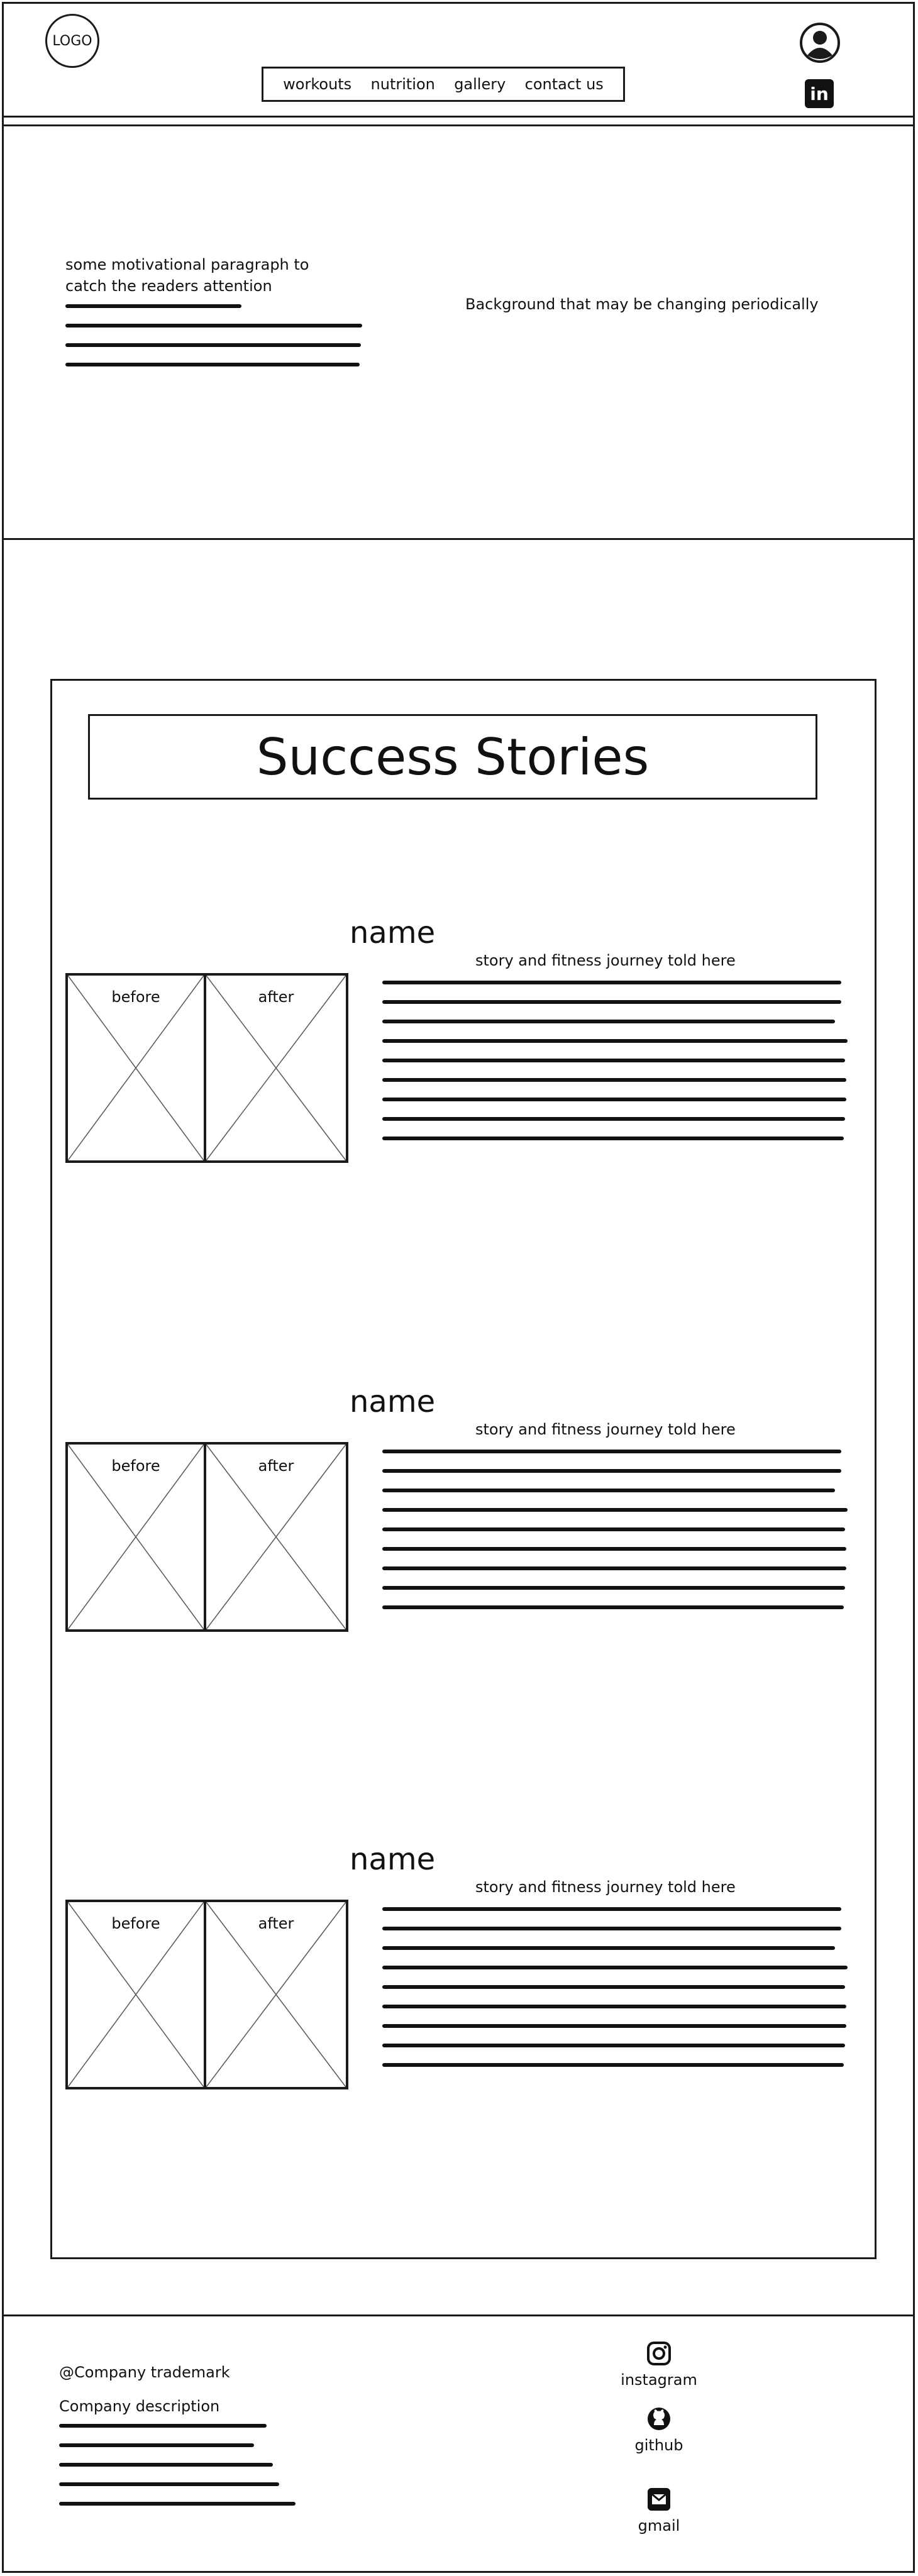  Describe the element at coordinates (144, 2372) in the screenshot. I see `footer-trademark: @Company trademark` at that location.